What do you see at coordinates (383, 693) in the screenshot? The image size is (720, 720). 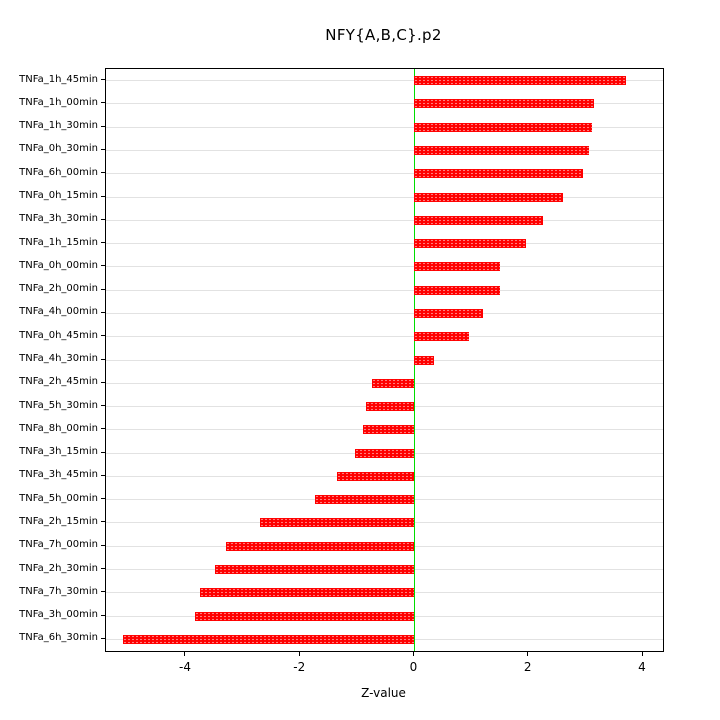 I see `x-axis-label: Z-value` at bounding box center [383, 693].